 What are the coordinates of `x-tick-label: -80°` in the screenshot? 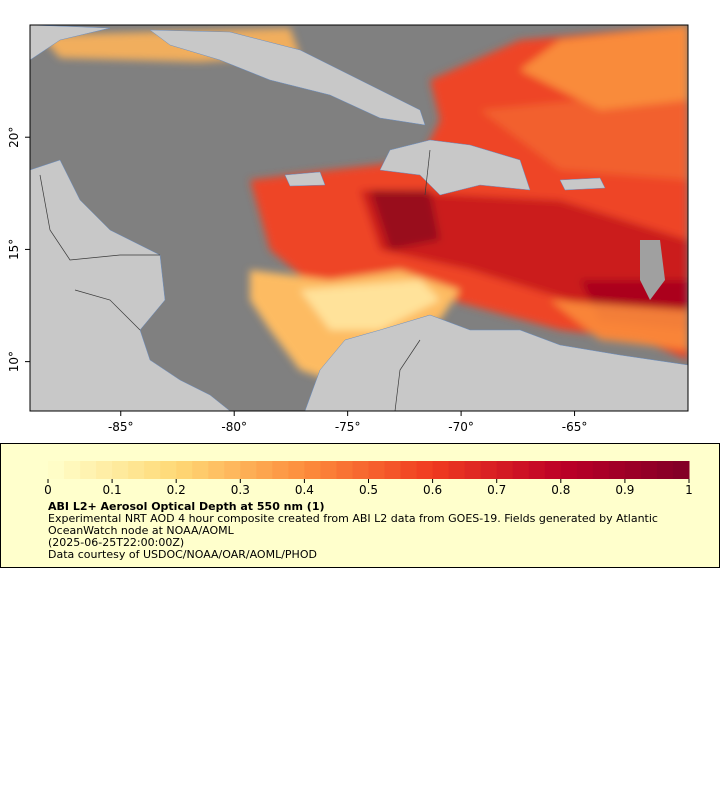 It's located at (234, 427).